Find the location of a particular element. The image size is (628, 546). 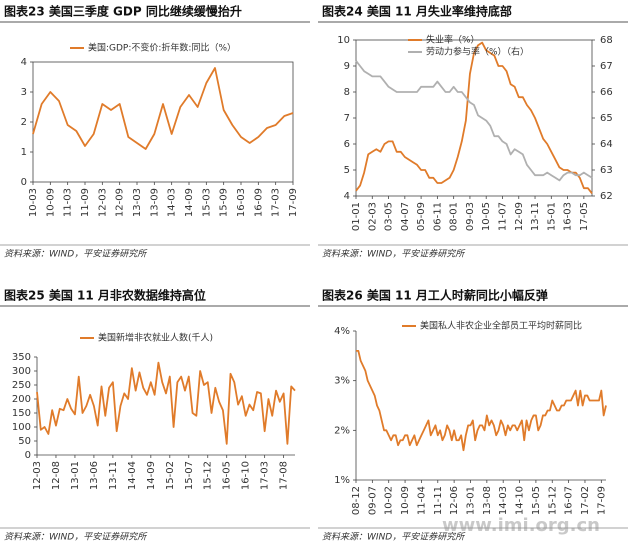

x-tick-label: 11-03 is located at coordinates (68, 202).